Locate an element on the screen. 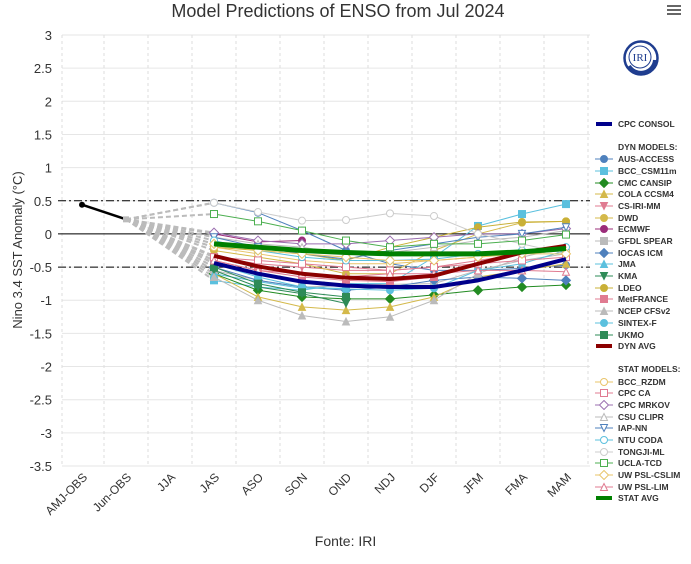  legend-item-jma: JMA is located at coordinates (642, 265).